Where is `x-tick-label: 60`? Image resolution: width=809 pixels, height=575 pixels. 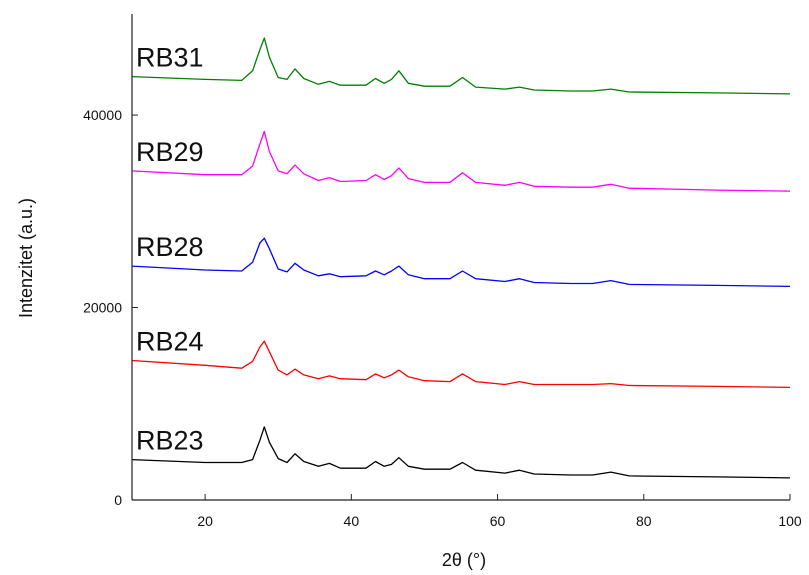 x-tick-label: 60 is located at coordinates (498, 521).